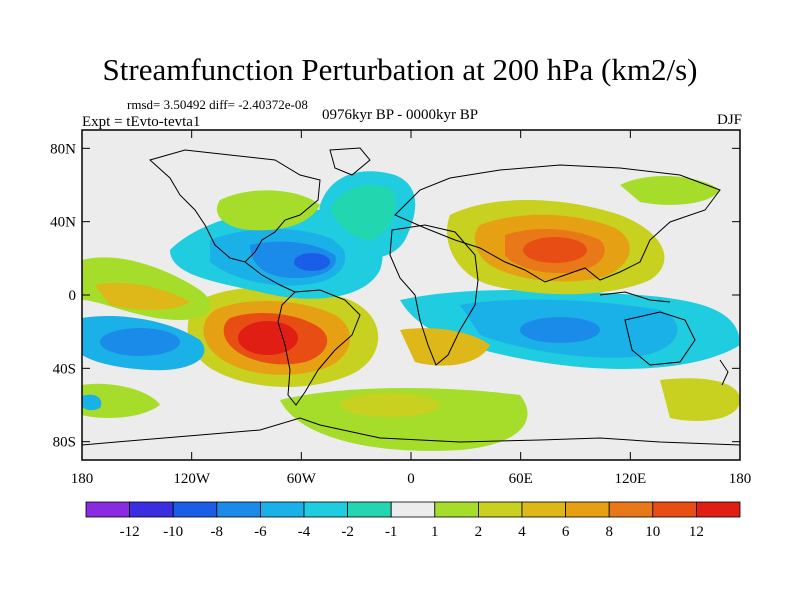 This screenshot has height=600, width=800. What do you see at coordinates (696, 532) in the screenshot?
I see `colorbar-label: 12` at bounding box center [696, 532].